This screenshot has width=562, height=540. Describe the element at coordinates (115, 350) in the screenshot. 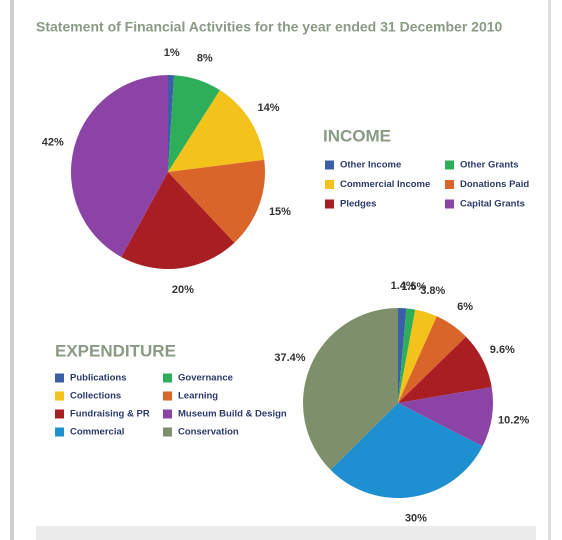

I see `chart-title: EXPENDITURE` at that location.